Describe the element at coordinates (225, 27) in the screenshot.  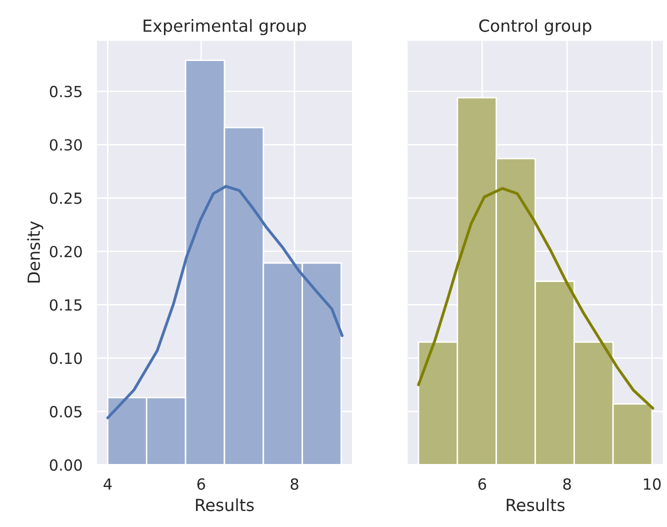
I see `chart-title: Experimental group` at that location.